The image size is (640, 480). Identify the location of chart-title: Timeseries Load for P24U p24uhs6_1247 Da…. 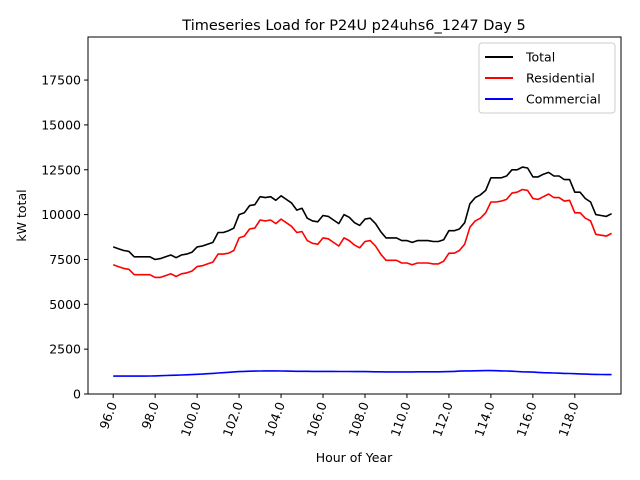
(353, 26).